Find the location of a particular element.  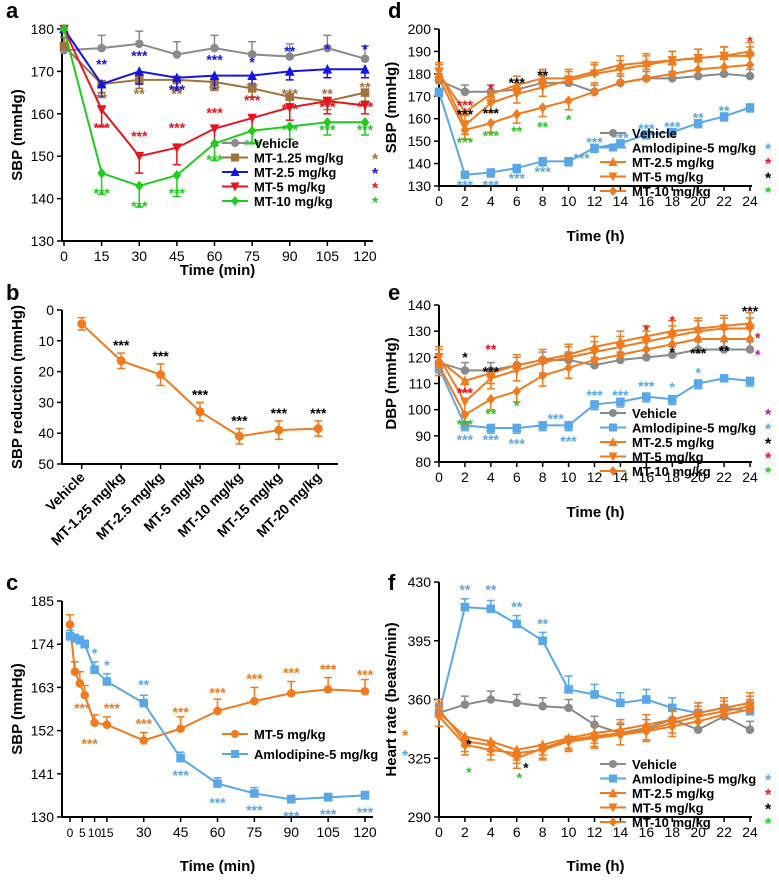

legend-label: Amlodipine-5 mg/kg is located at coordinates (694, 779).